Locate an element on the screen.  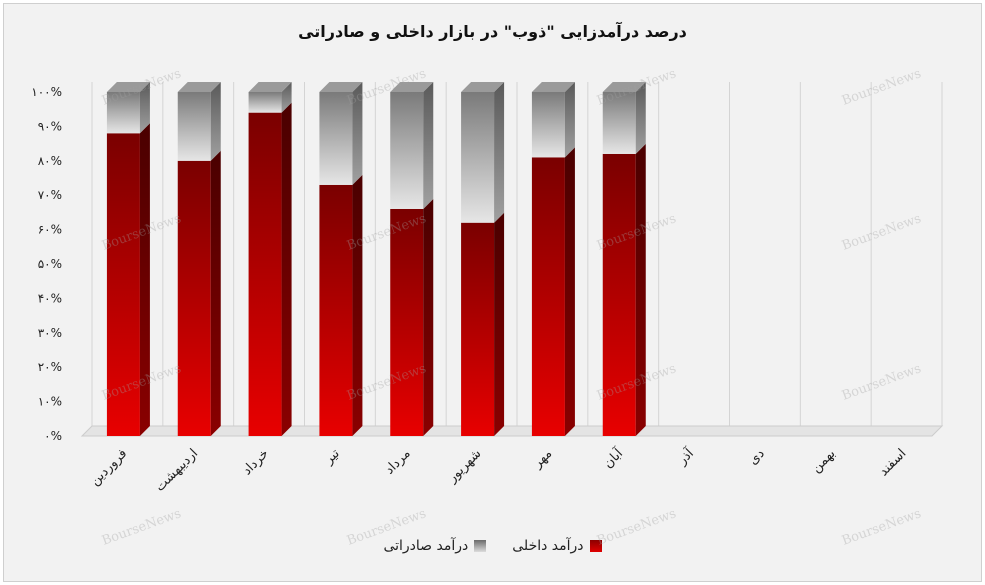
x-tick-label: بهمن is located at coordinates (824, 461).